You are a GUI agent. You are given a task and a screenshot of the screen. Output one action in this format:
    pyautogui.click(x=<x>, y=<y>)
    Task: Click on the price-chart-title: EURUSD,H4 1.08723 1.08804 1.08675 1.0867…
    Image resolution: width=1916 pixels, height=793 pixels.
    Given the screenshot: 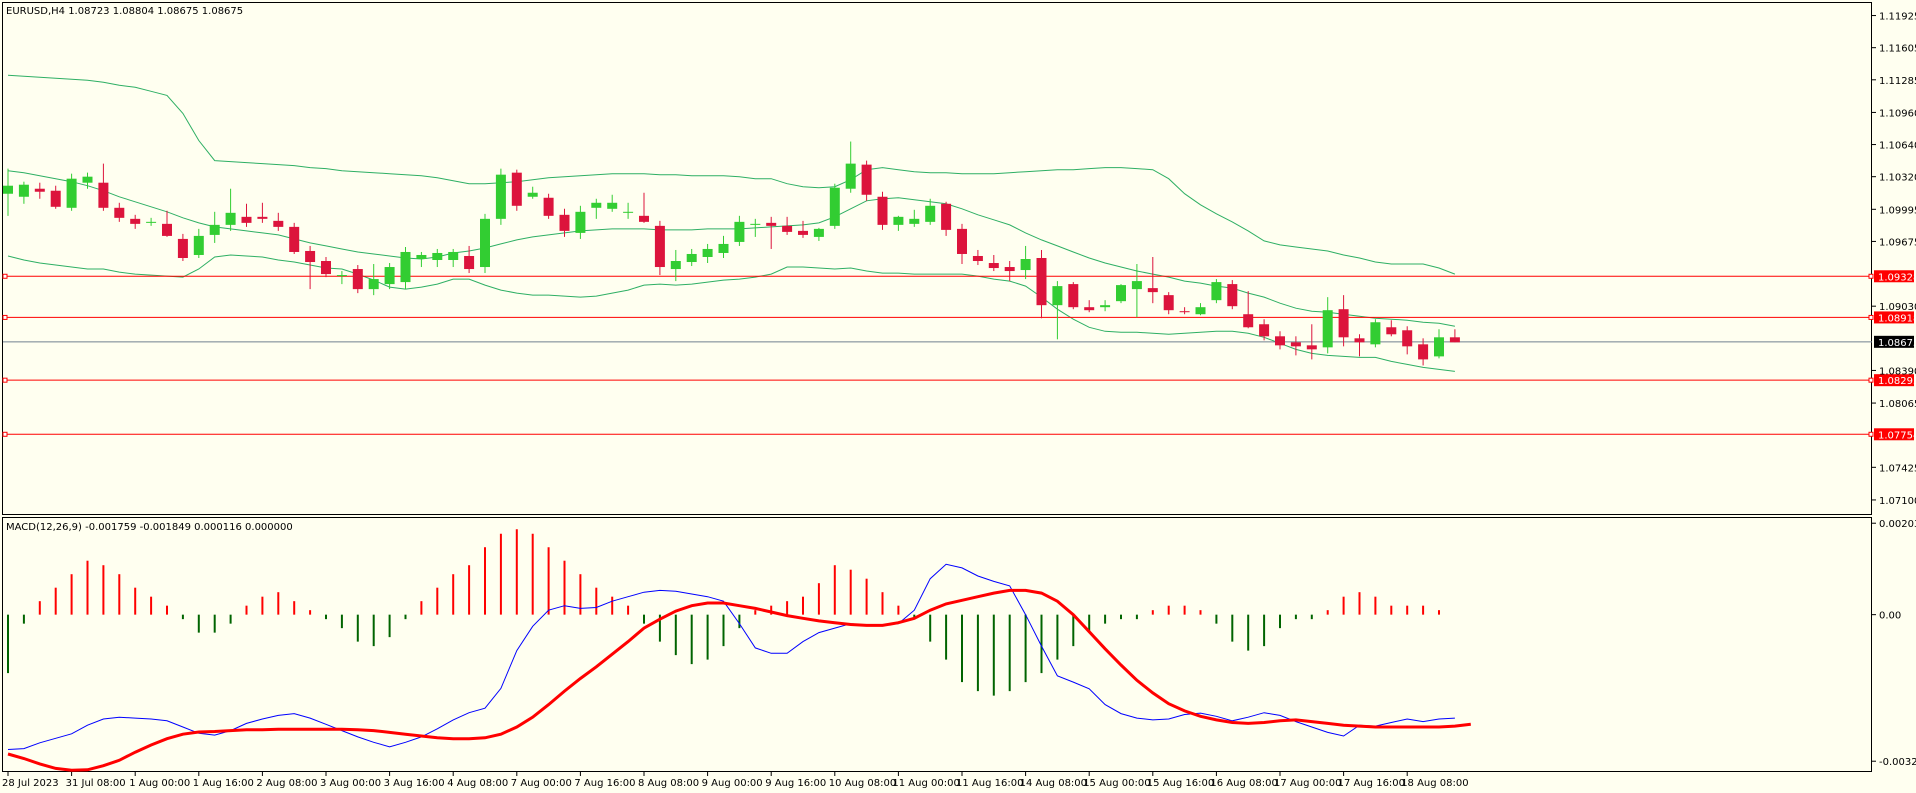 What is the action you would take?
    pyautogui.click(x=124, y=11)
    